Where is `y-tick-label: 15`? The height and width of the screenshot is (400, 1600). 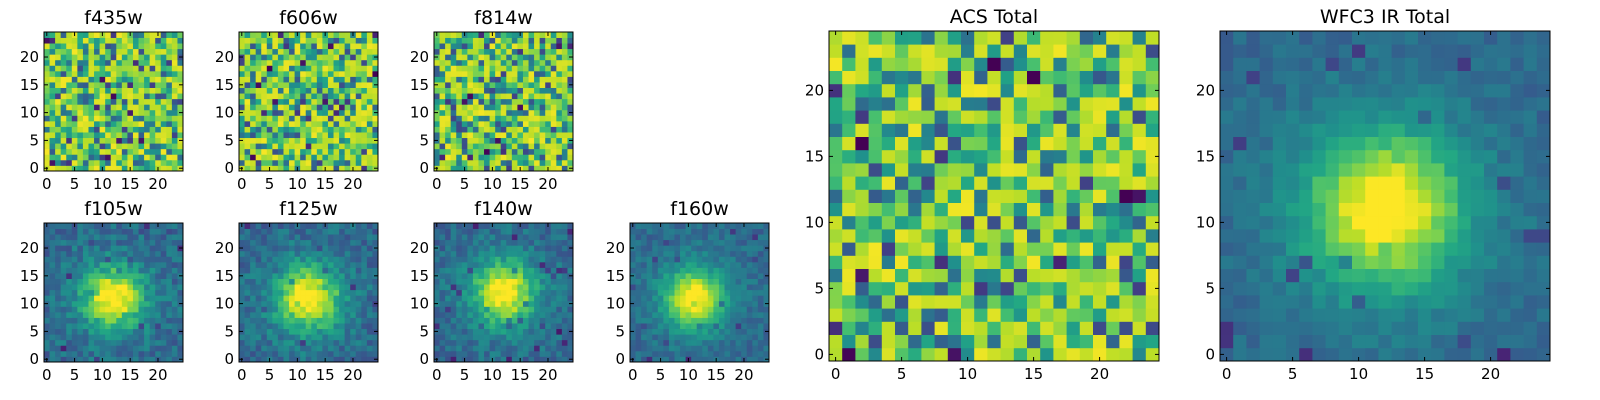
y-tick-label: 15 is located at coordinates (419, 276).